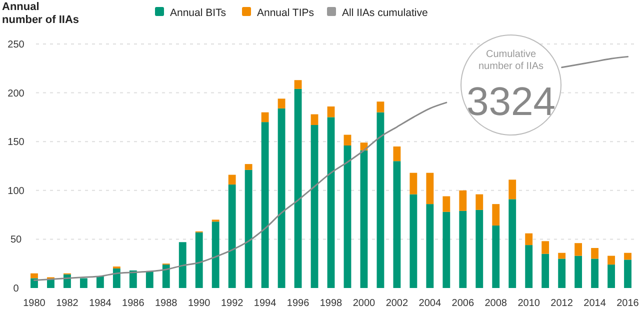  I want to click on y-tick-label: 50, so click(16, 240).